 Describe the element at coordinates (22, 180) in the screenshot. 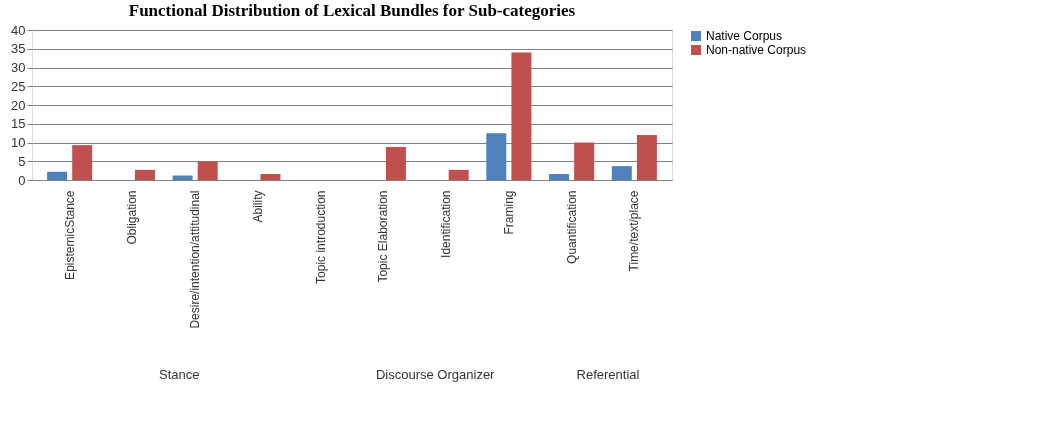

I see `y-tick-label: 0` at that location.